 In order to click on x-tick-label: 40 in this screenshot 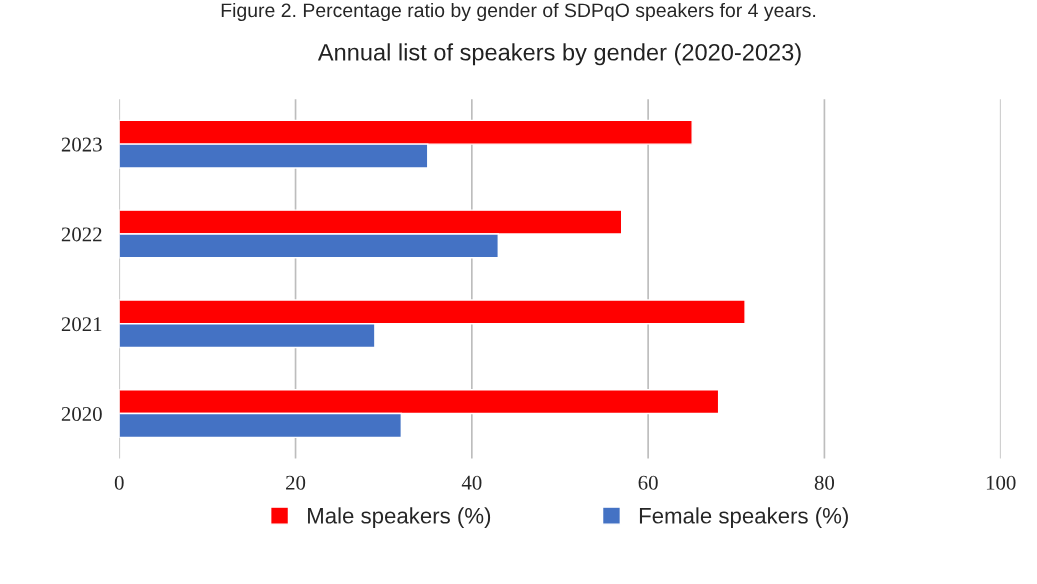, I will do `click(471, 482)`.